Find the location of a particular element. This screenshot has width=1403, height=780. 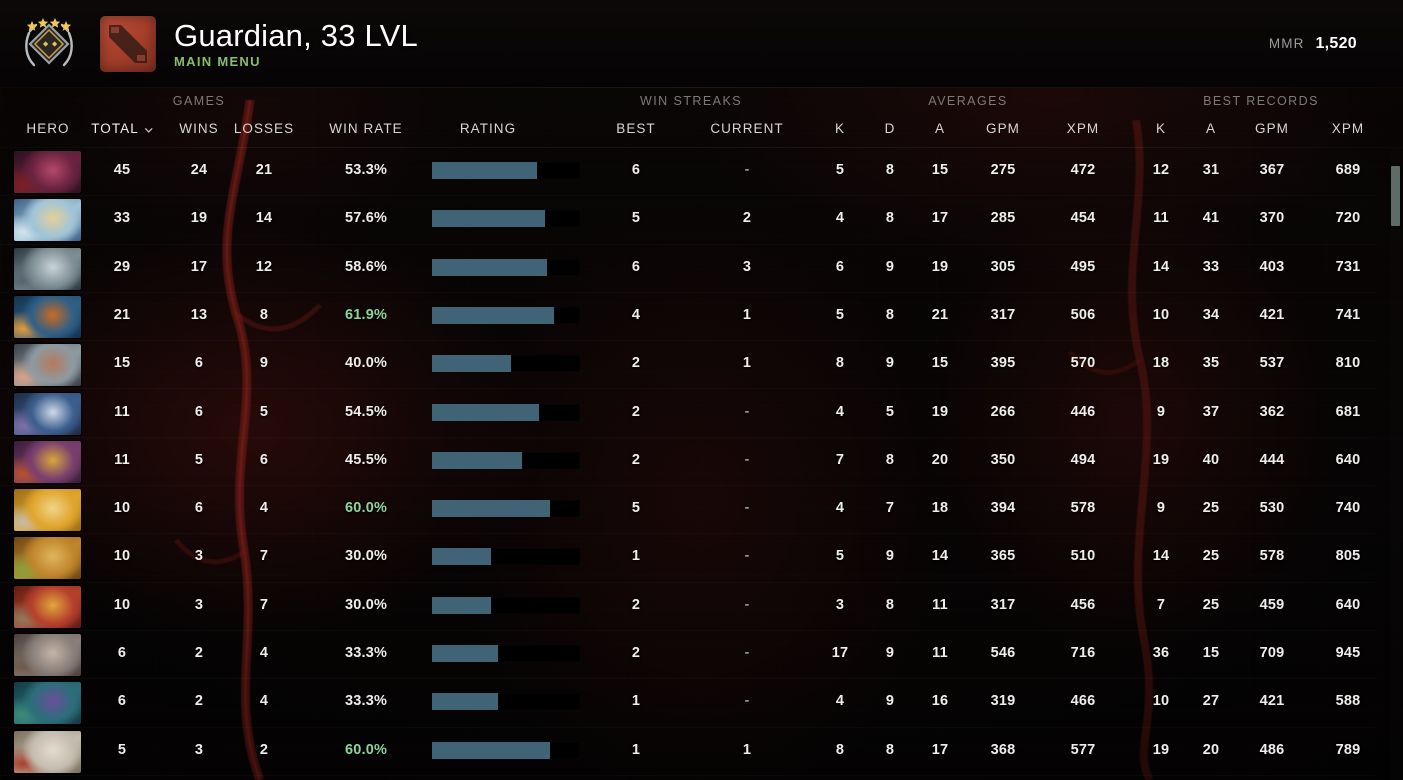

cell-avg-xpm: 578 is located at coordinates (1083, 508).